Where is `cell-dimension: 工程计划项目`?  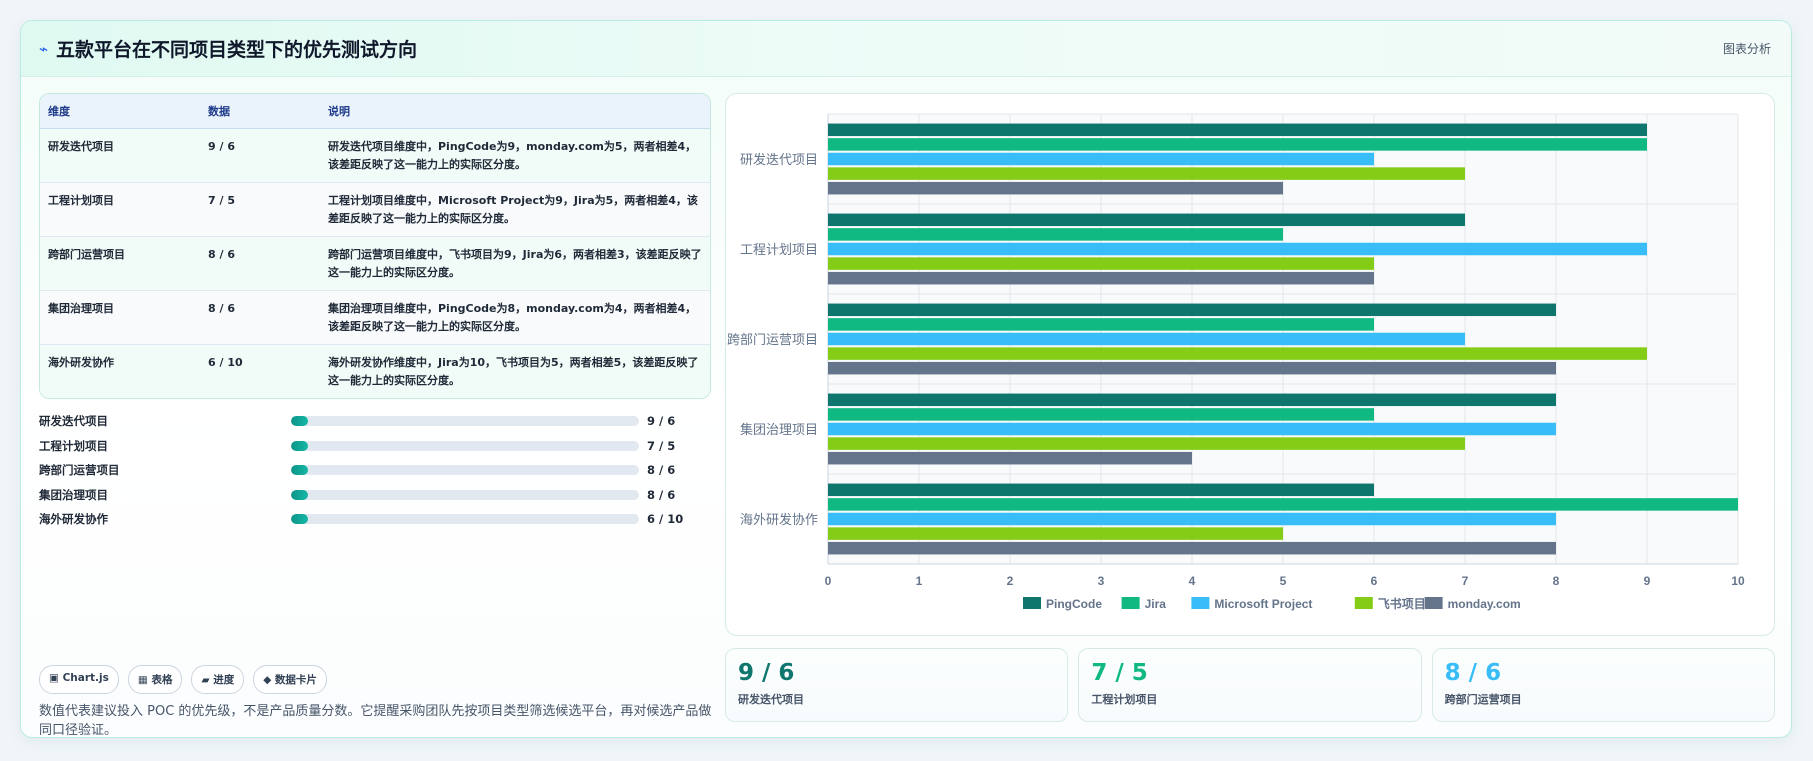 cell-dimension: 工程计划项目 is located at coordinates (120, 209).